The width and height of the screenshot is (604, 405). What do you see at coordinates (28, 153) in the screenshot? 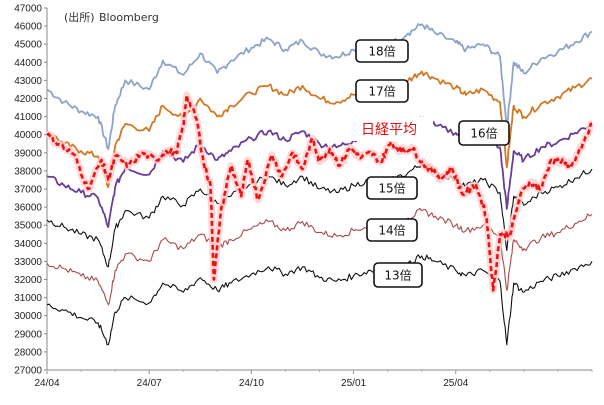
I see `y-tick-label: 39000` at bounding box center [28, 153].